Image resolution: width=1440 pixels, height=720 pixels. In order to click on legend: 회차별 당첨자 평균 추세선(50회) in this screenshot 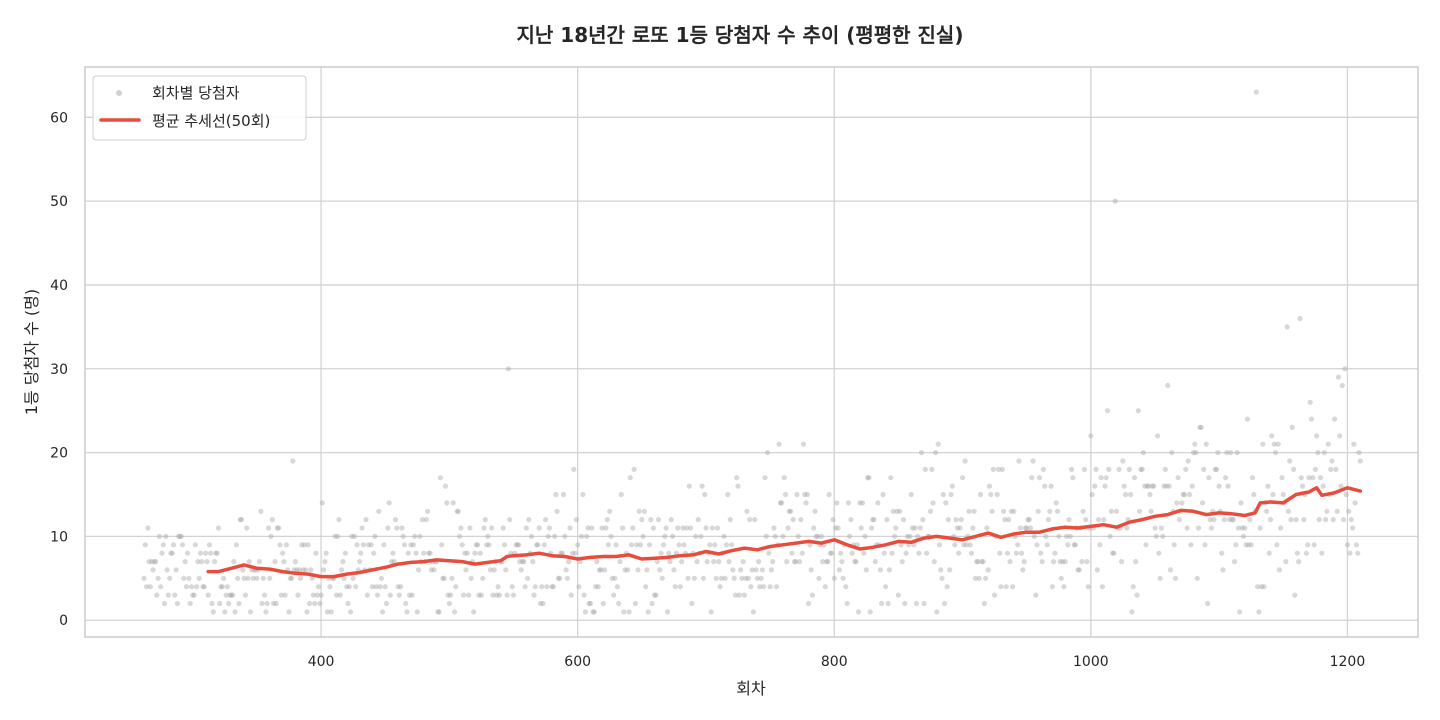, I will do `click(199, 108)`.